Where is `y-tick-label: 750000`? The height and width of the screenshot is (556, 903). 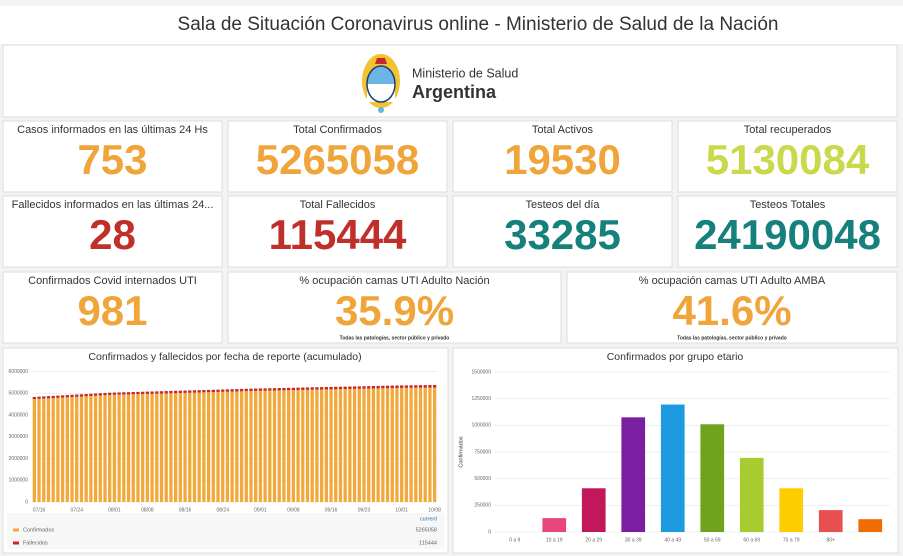 y-tick-label: 750000 is located at coordinates (482, 452).